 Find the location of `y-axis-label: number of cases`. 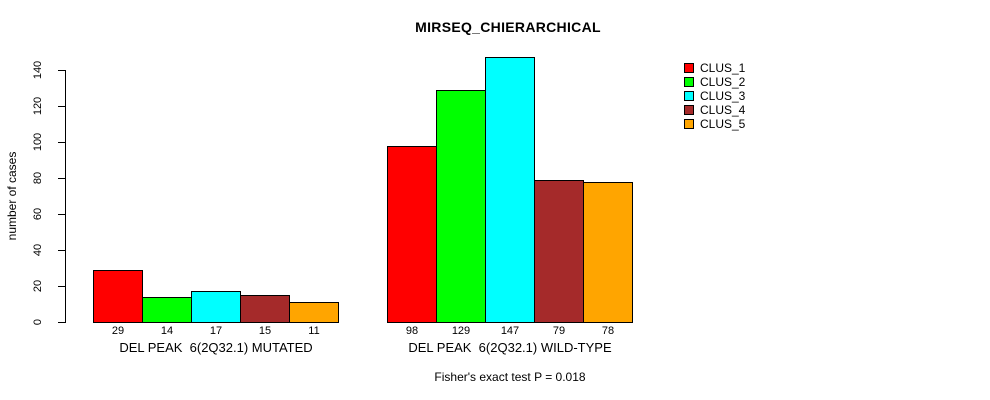

y-axis-label: number of cases is located at coordinates (12, 196).